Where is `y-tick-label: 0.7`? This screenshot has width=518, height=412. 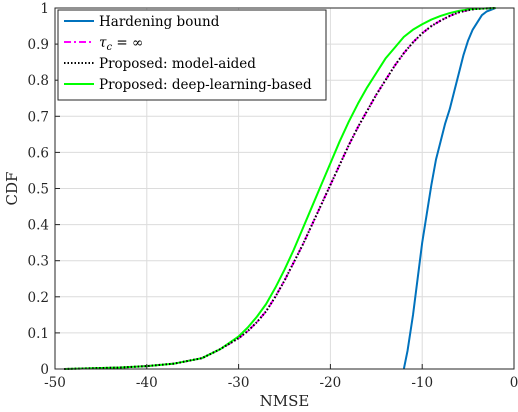 y-tick-label: 0.7 is located at coordinates (38, 117).